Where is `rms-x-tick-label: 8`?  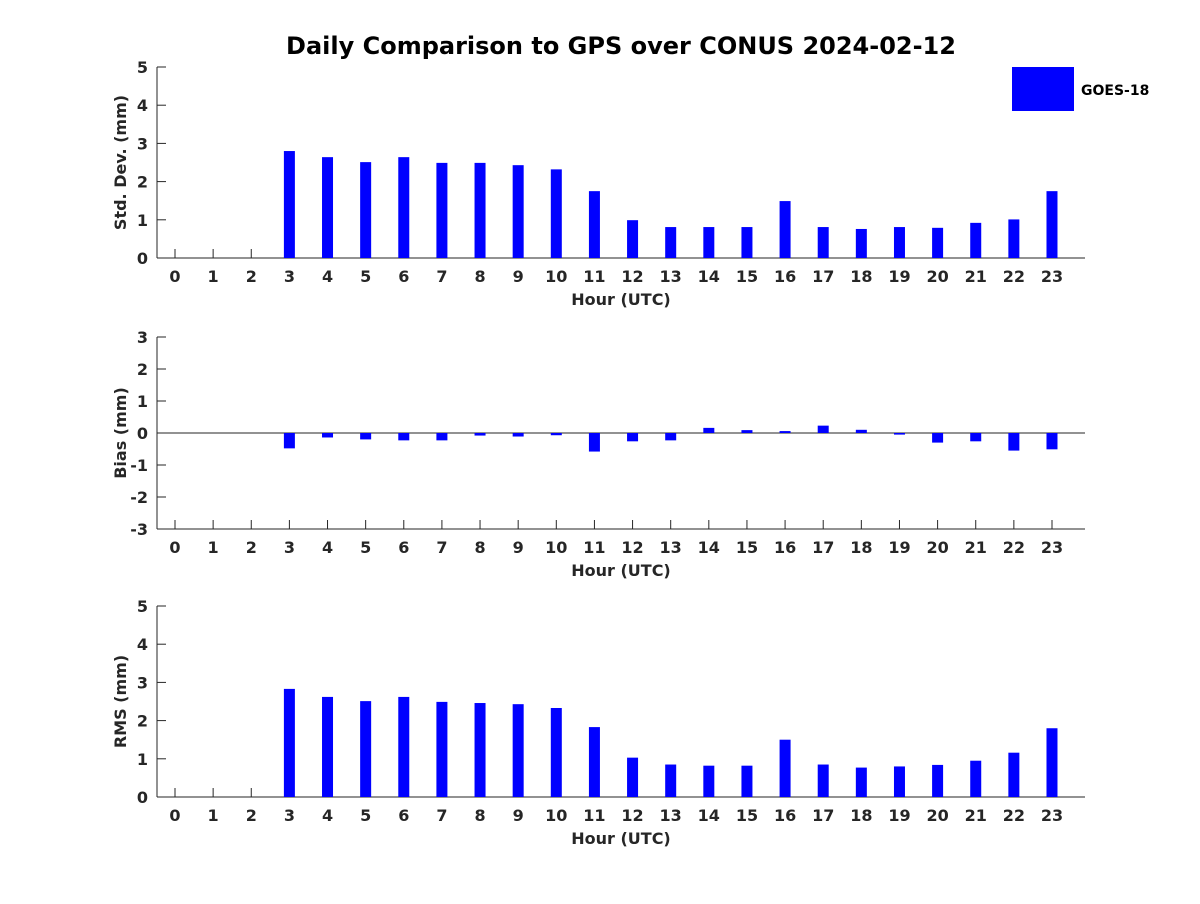 rms-x-tick-label: 8 is located at coordinates (479, 815).